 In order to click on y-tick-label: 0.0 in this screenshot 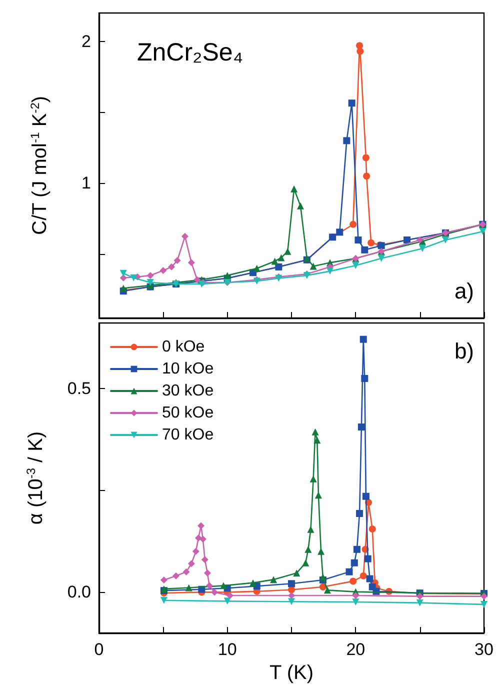, I will do `click(79, 592)`.